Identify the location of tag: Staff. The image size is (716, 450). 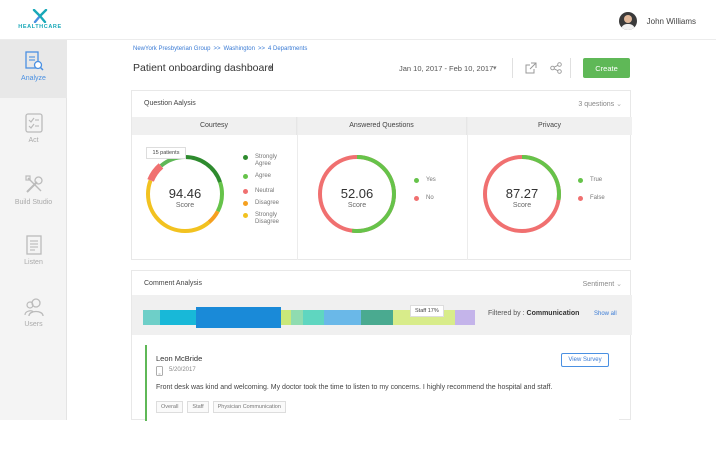
(198, 407).